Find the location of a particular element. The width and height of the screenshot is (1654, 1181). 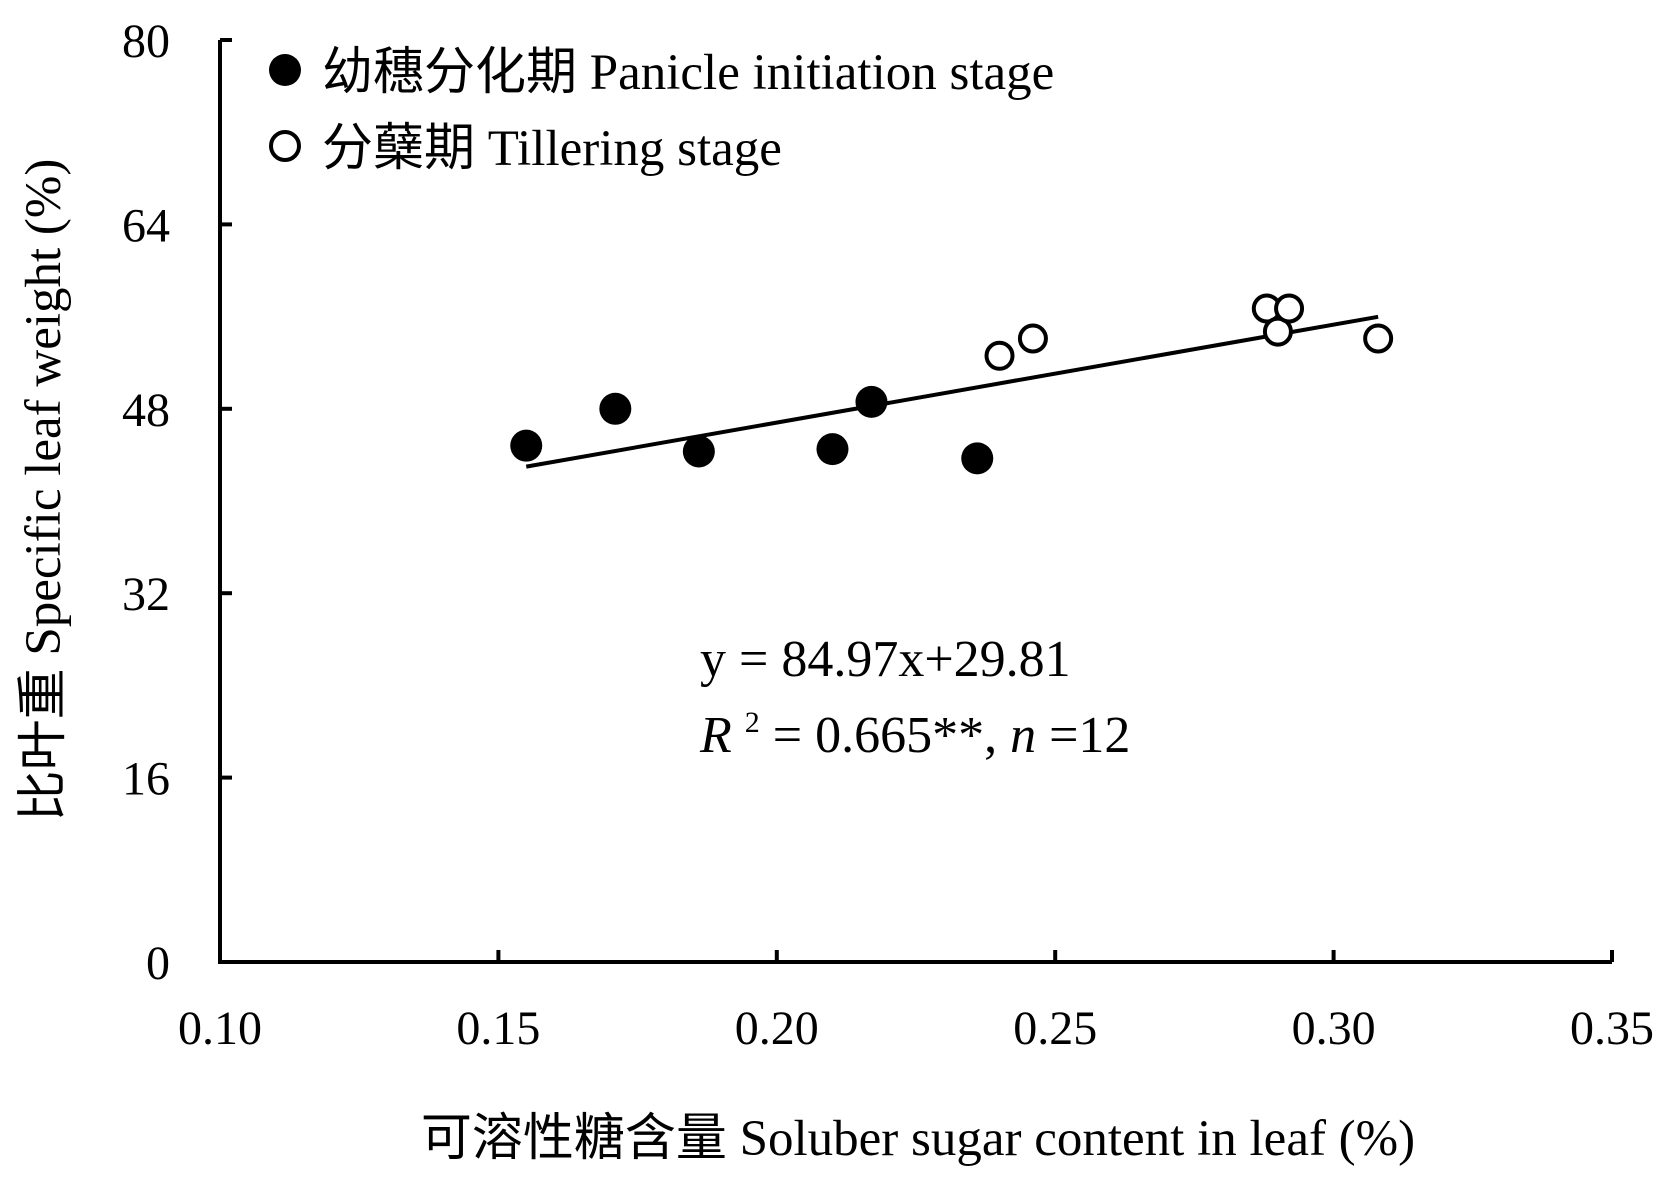

y-tick-label: 80 is located at coordinates (146, 41).